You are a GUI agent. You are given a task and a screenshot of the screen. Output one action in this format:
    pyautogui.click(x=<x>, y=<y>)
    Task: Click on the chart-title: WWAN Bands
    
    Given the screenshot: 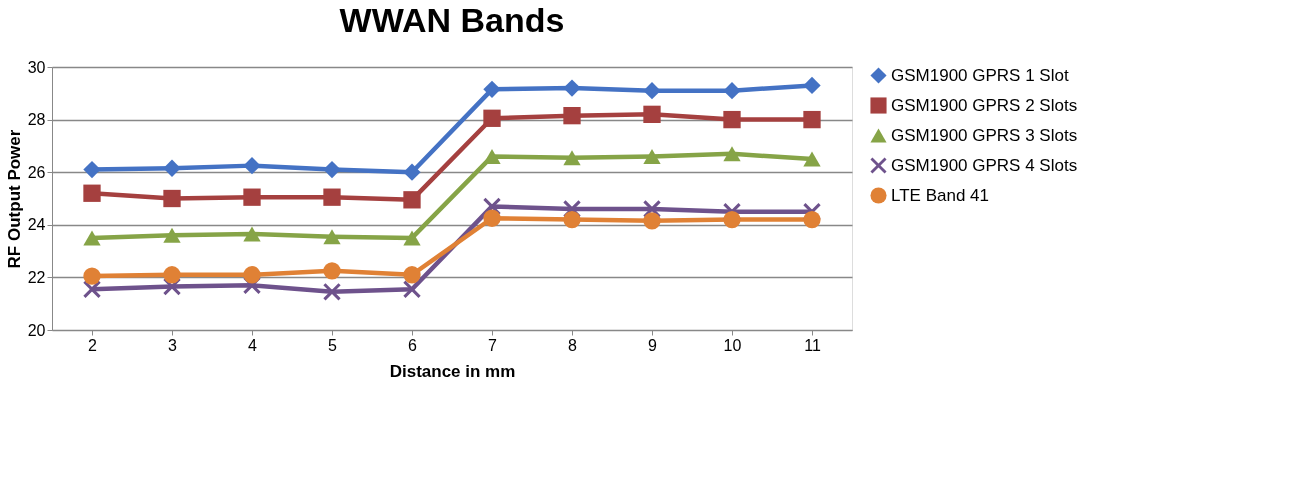 What is the action you would take?
    pyautogui.click(x=452, y=20)
    